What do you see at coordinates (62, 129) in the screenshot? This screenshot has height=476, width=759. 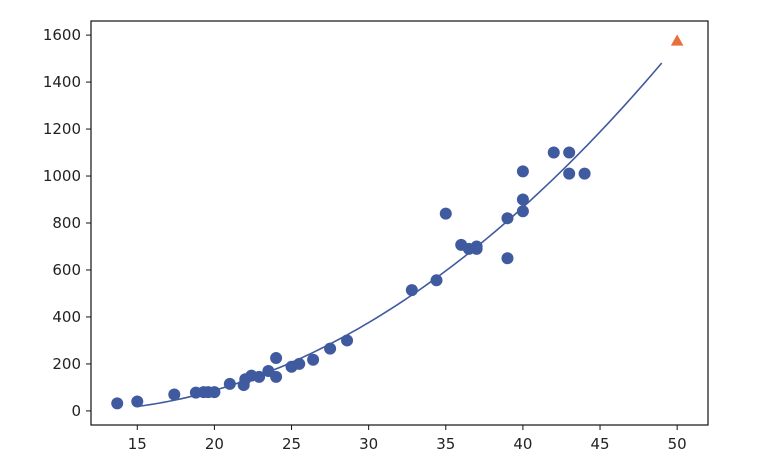 I see `y-tick-label: 1200` at bounding box center [62, 129].